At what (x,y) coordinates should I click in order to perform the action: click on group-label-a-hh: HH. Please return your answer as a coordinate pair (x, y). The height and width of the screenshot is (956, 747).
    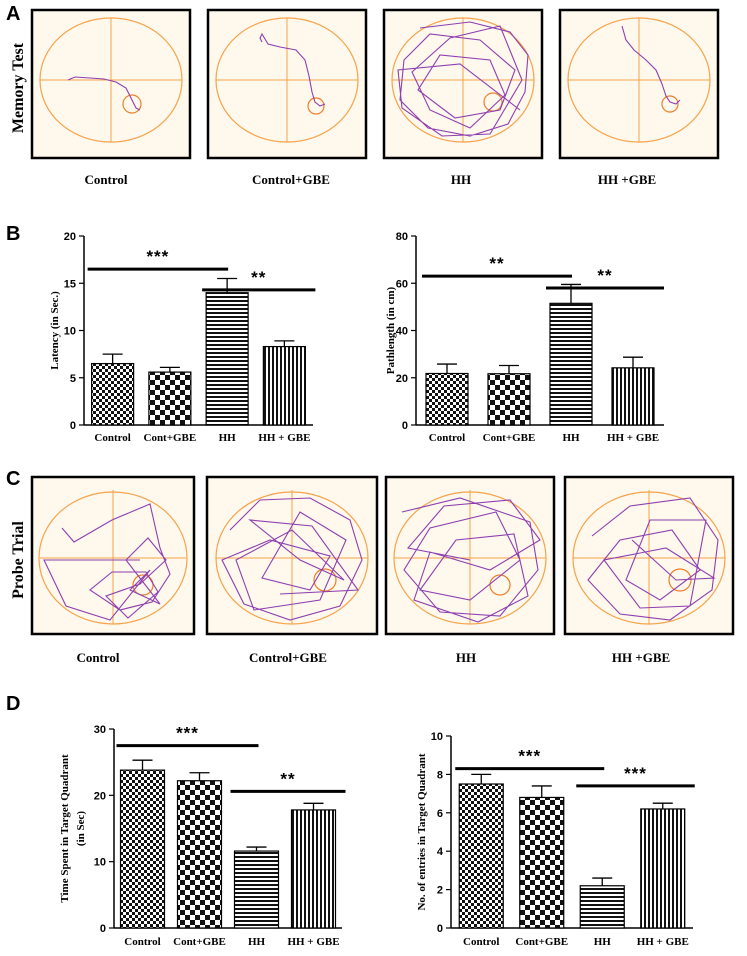
    Looking at the image, I should click on (461, 179).